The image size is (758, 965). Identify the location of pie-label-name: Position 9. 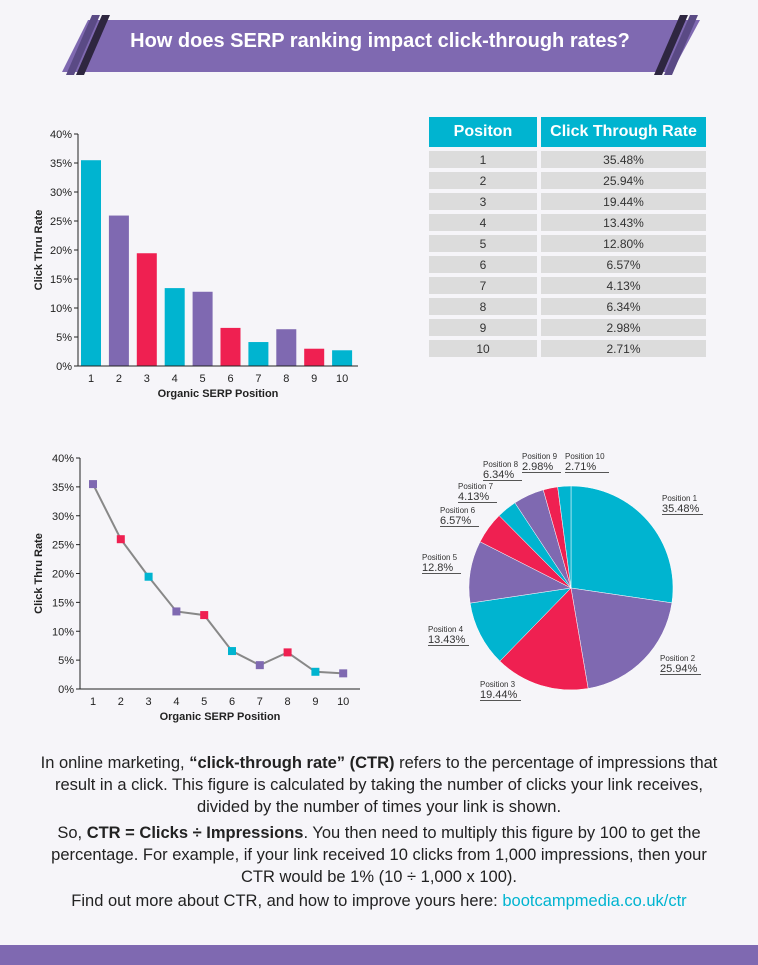
(540, 456).